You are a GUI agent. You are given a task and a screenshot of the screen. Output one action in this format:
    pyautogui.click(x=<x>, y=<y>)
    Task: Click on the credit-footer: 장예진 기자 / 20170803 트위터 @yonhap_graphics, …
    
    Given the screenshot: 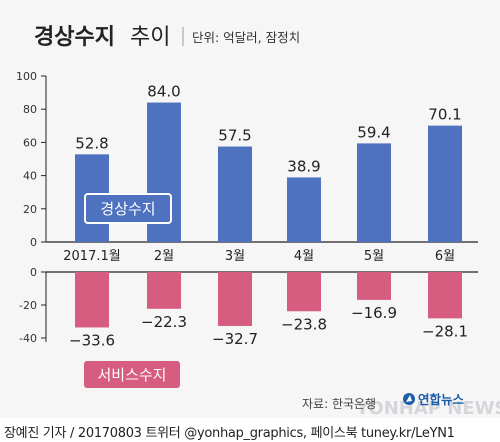 What is the action you would take?
    pyautogui.click(x=229, y=433)
    